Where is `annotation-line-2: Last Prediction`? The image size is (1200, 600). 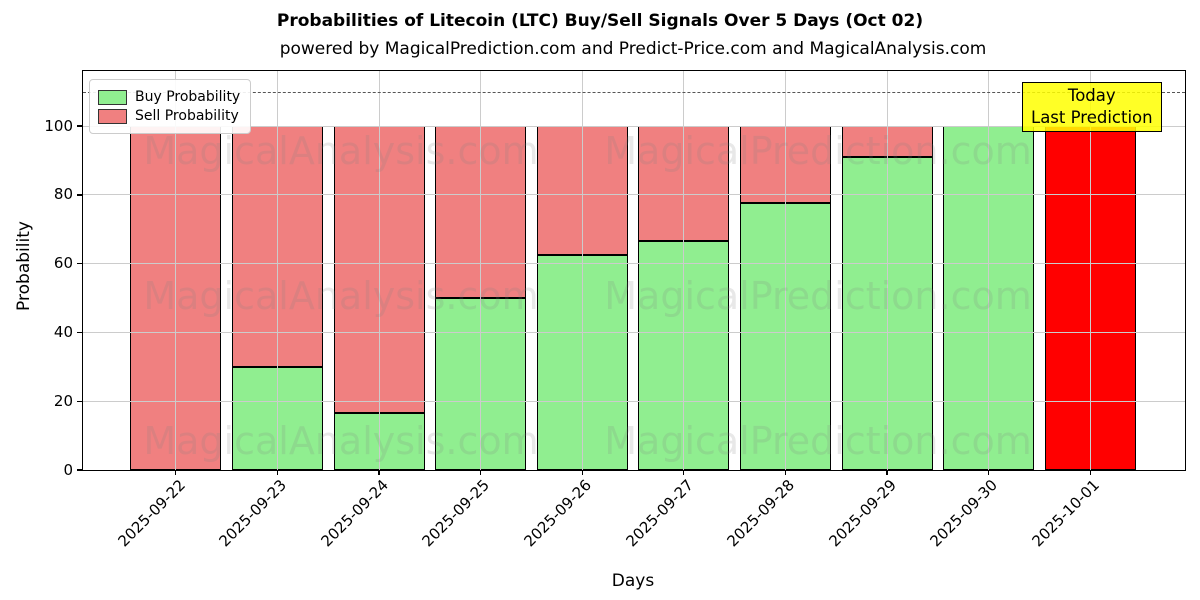 annotation-line-2: Last Prediction is located at coordinates (1092, 117).